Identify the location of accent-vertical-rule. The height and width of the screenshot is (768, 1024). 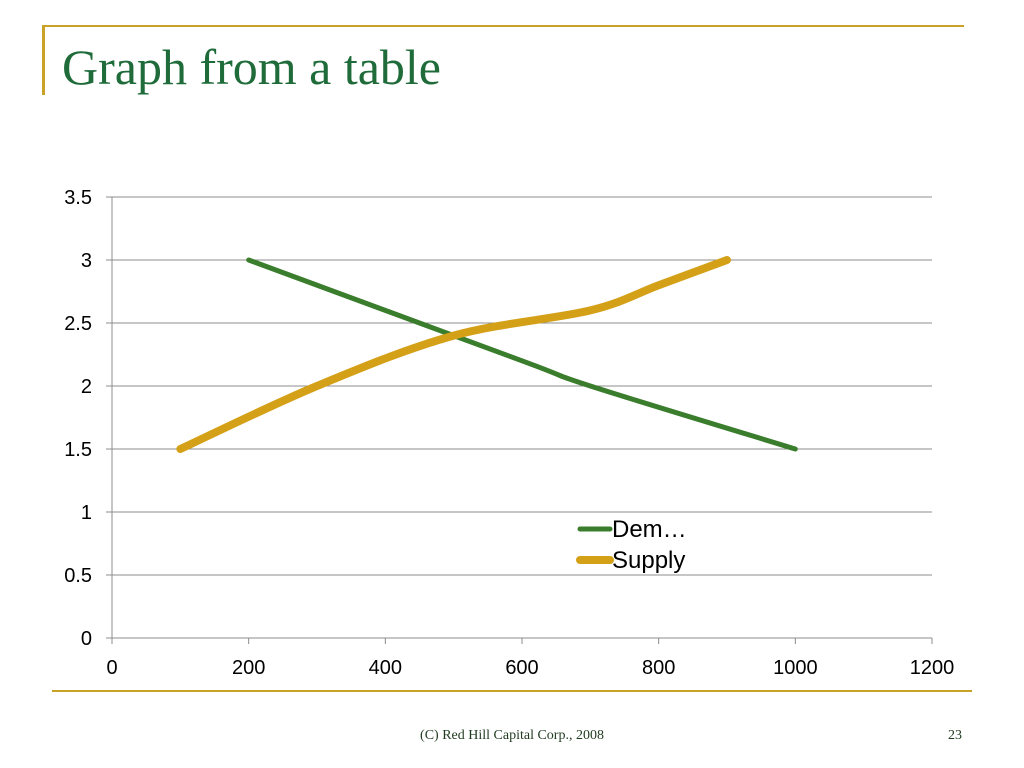
(43, 60).